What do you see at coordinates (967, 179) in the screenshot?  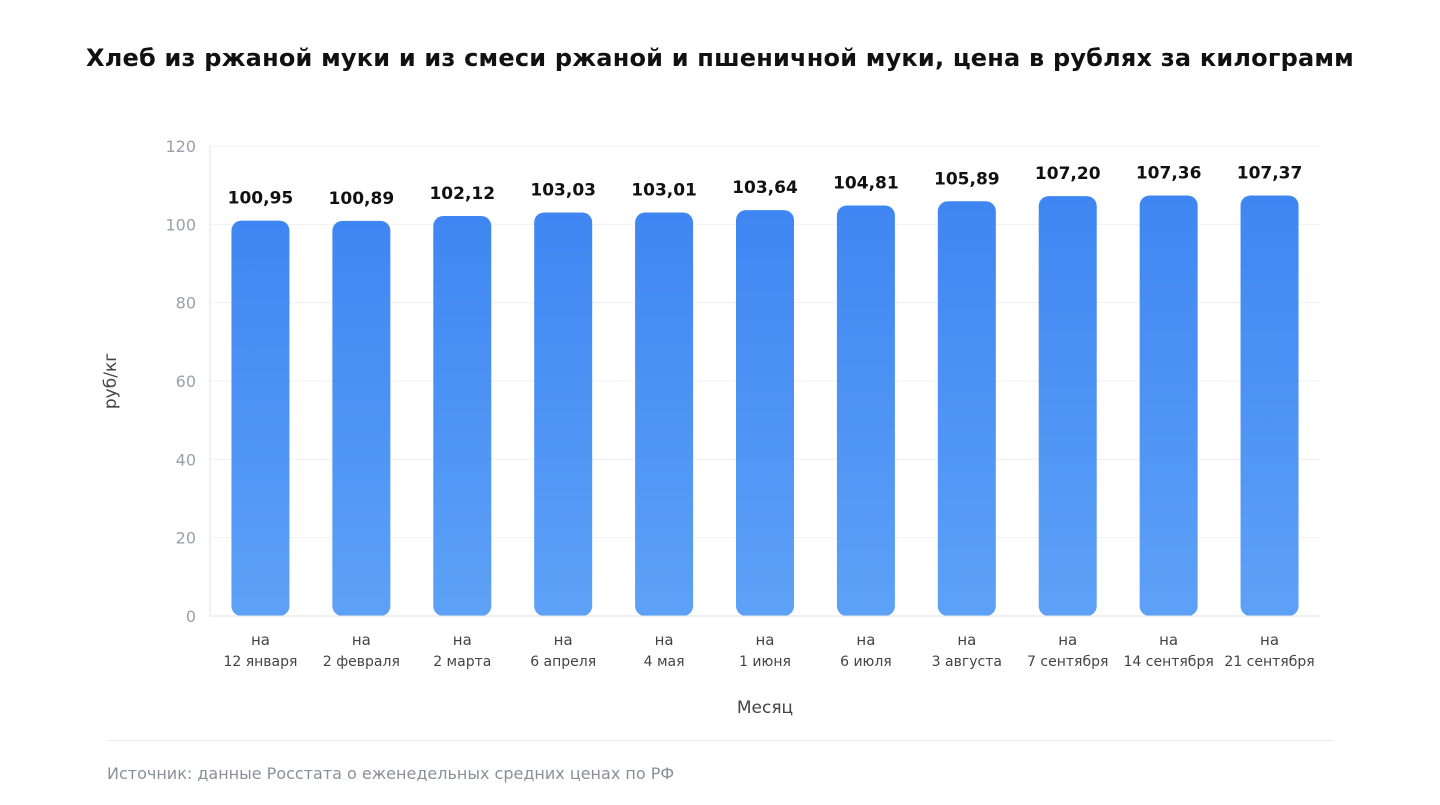 I see `bar-value-label: 105,89` at bounding box center [967, 179].